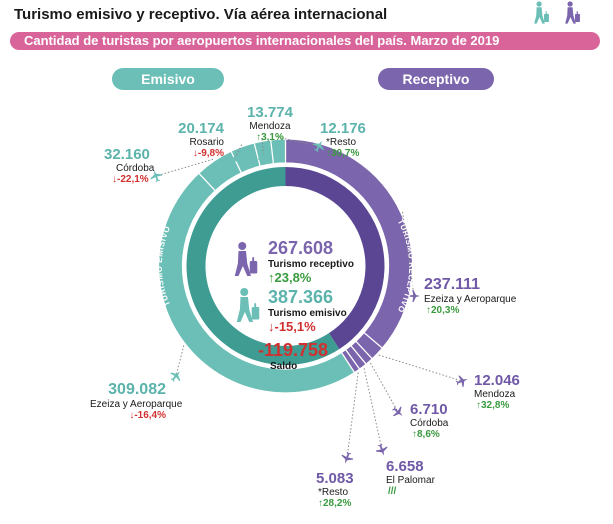 Image resolution: width=613 pixels, height=524 pixels. What do you see at coordinates (311, 261) in the screenshot?
I see `center-receptivo: 267.608 Turismo receptivo ↑23,8%` at bounding box center [311, 261].